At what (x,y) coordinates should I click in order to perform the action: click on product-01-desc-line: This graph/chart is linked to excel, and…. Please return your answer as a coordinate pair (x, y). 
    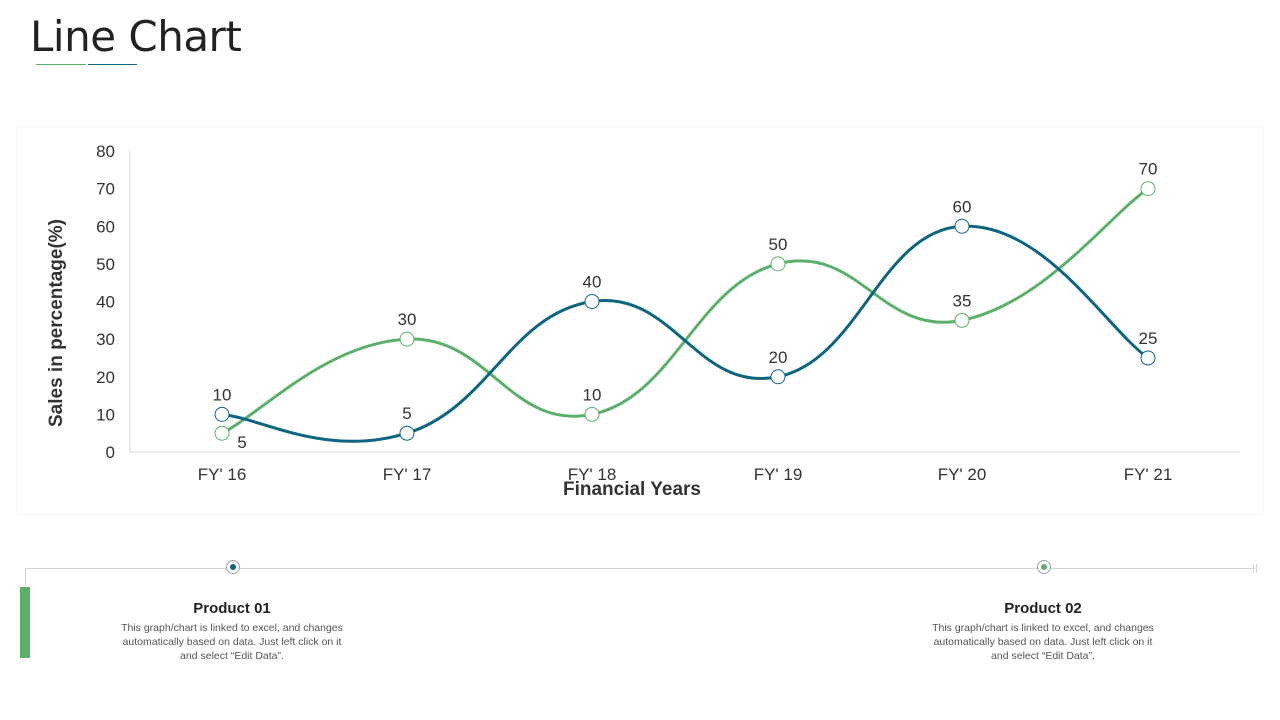
    Looking at the image, I should click on (232, 628).